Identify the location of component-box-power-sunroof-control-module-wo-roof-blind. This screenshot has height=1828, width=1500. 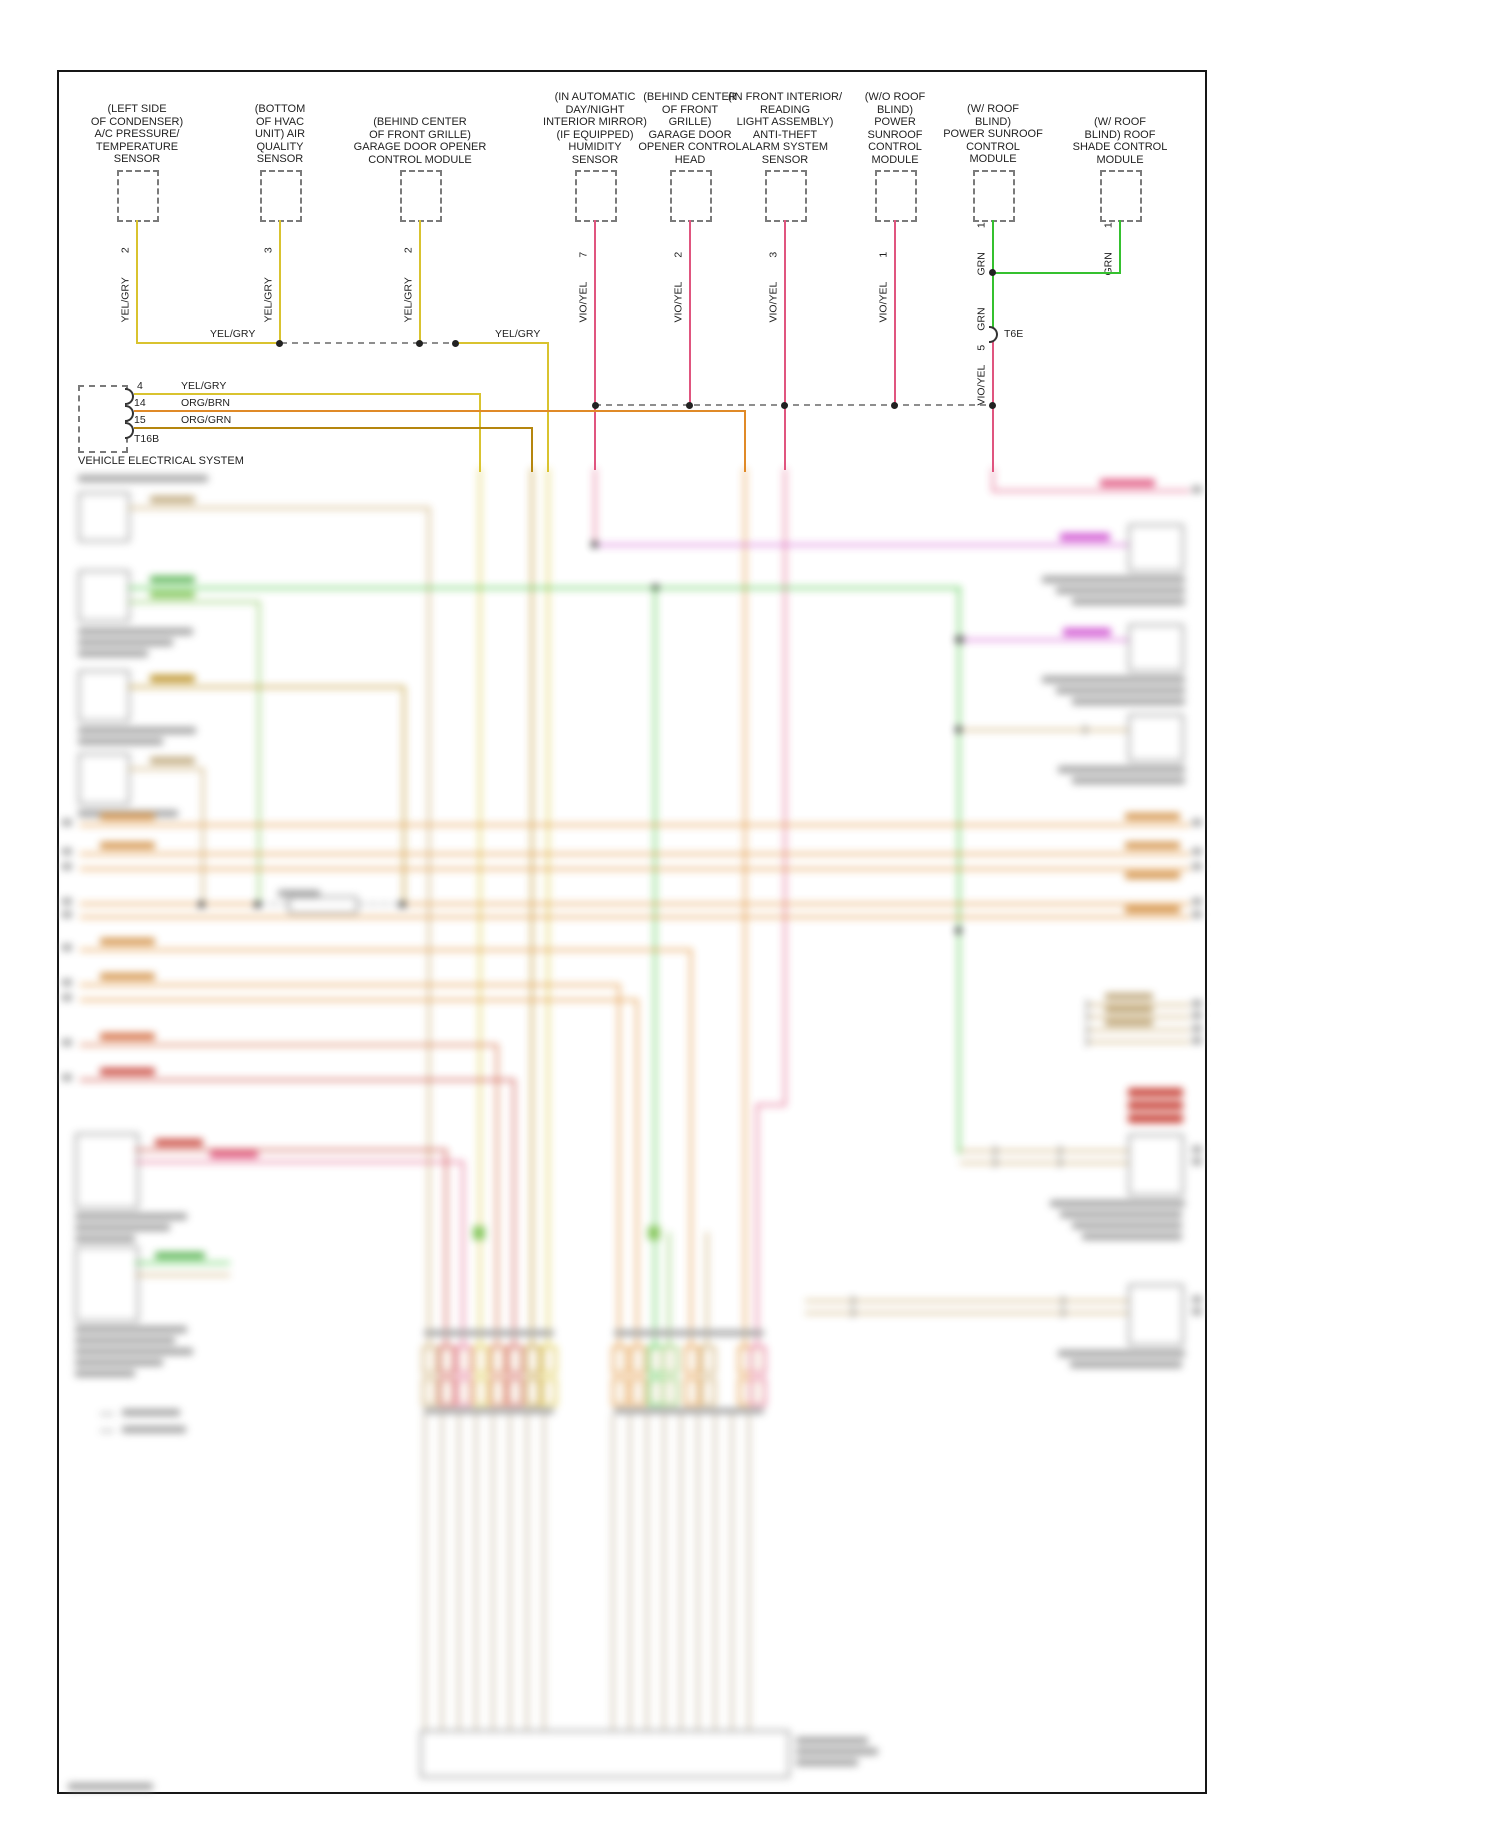
(896, 196).